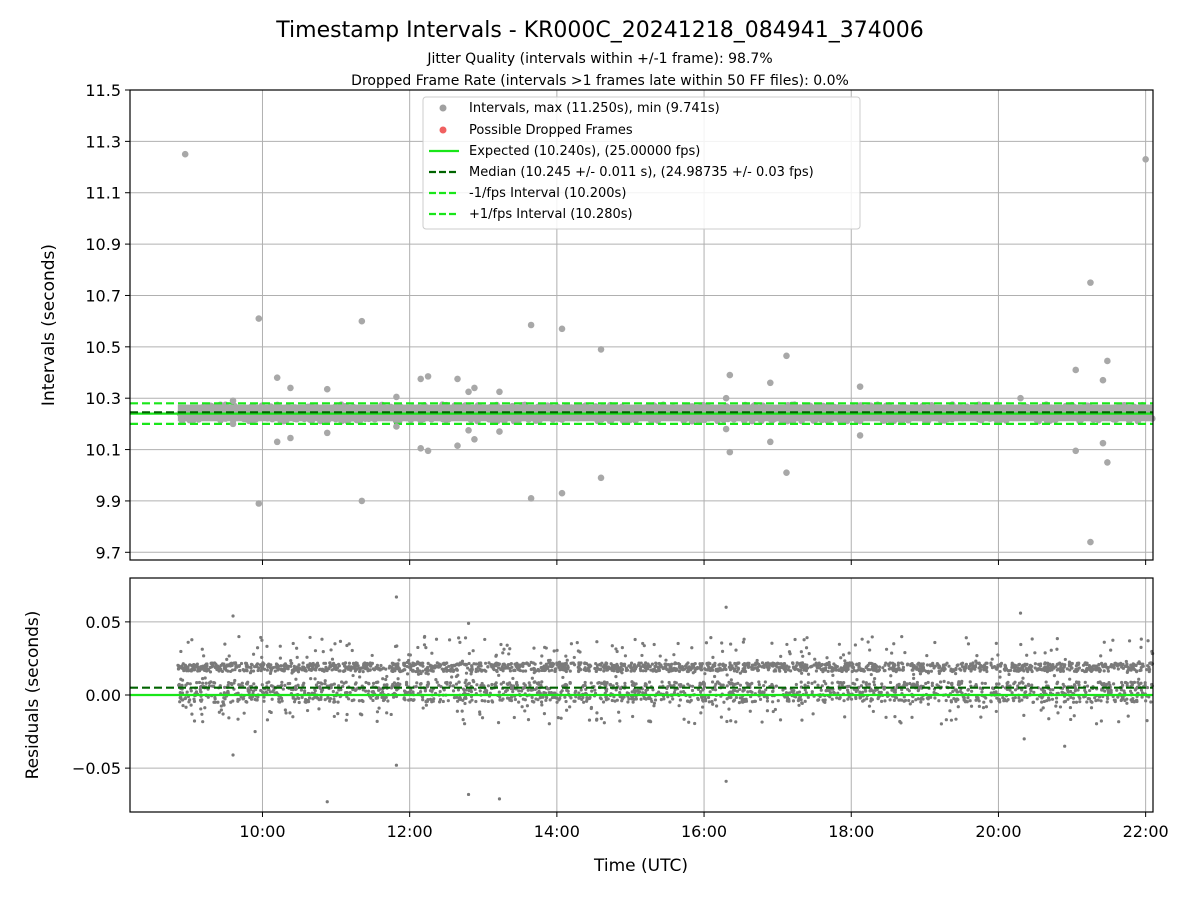  What do you see at coordinates (579, 108) in the screenshot?
I see `legend-entry-intervals: Intervals, max (11.250s), min (9.741s)` at bounding box center [579, 108].